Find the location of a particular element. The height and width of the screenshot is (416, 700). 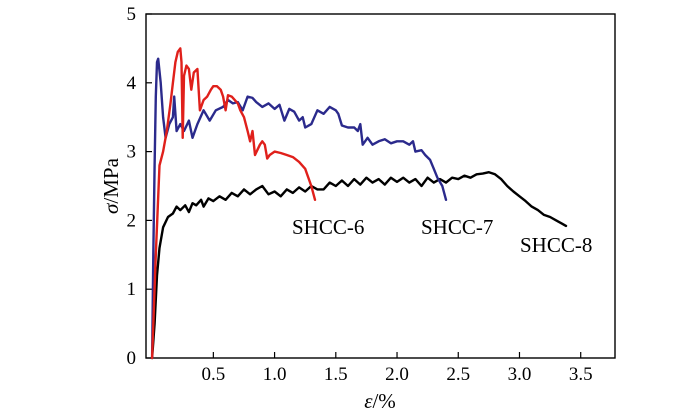

x-axis-label: ε/% is located at coordinates (380, 401).